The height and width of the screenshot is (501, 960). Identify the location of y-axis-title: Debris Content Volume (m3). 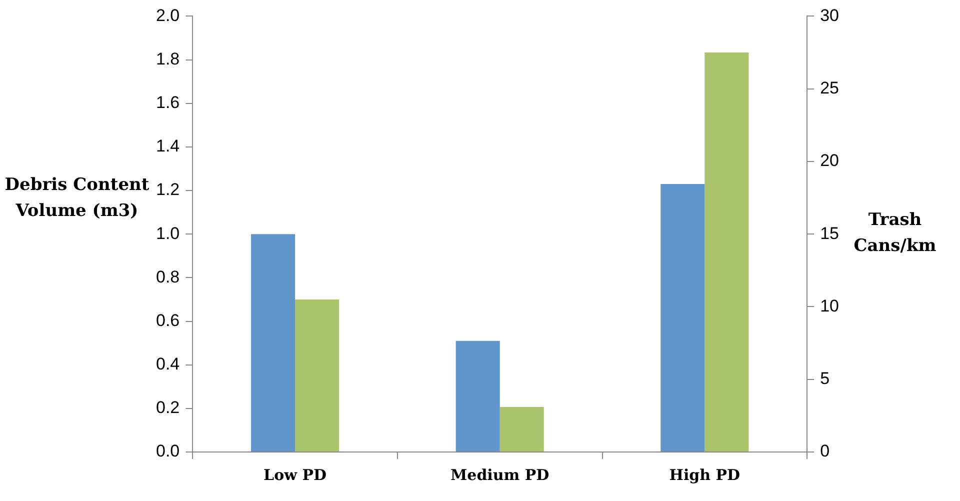
(77, 198).